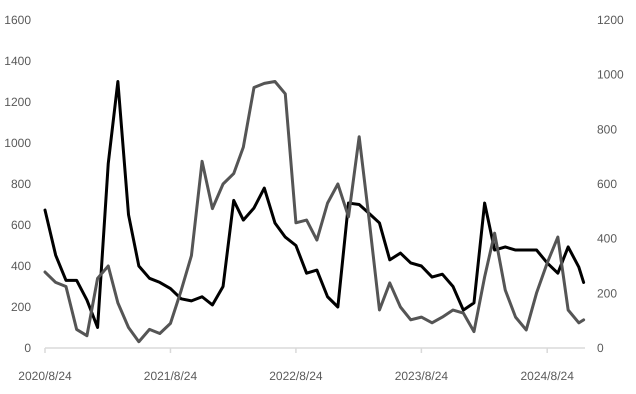 Image resolution: width=636 pixels, height=394 pixels. What do you see at coordinates (28, 348) in the screenshot?
I see `y-tick-label: 0` at bounding box center [28, 348].